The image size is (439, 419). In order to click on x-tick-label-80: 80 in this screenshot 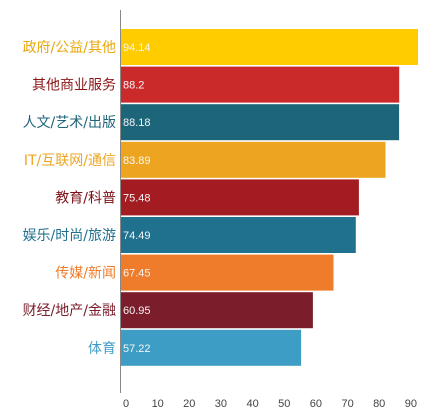, I will do `click(379, 404)`.